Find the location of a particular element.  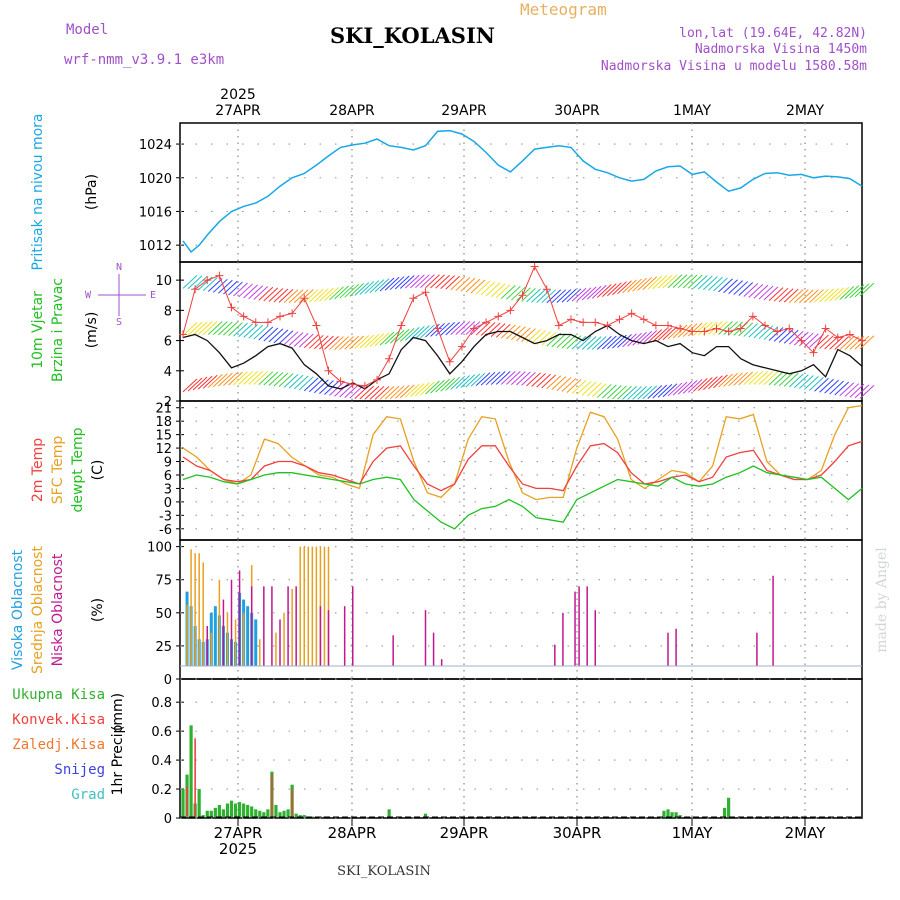

y-tick-label: 8 is located at coordinates (168, 311).